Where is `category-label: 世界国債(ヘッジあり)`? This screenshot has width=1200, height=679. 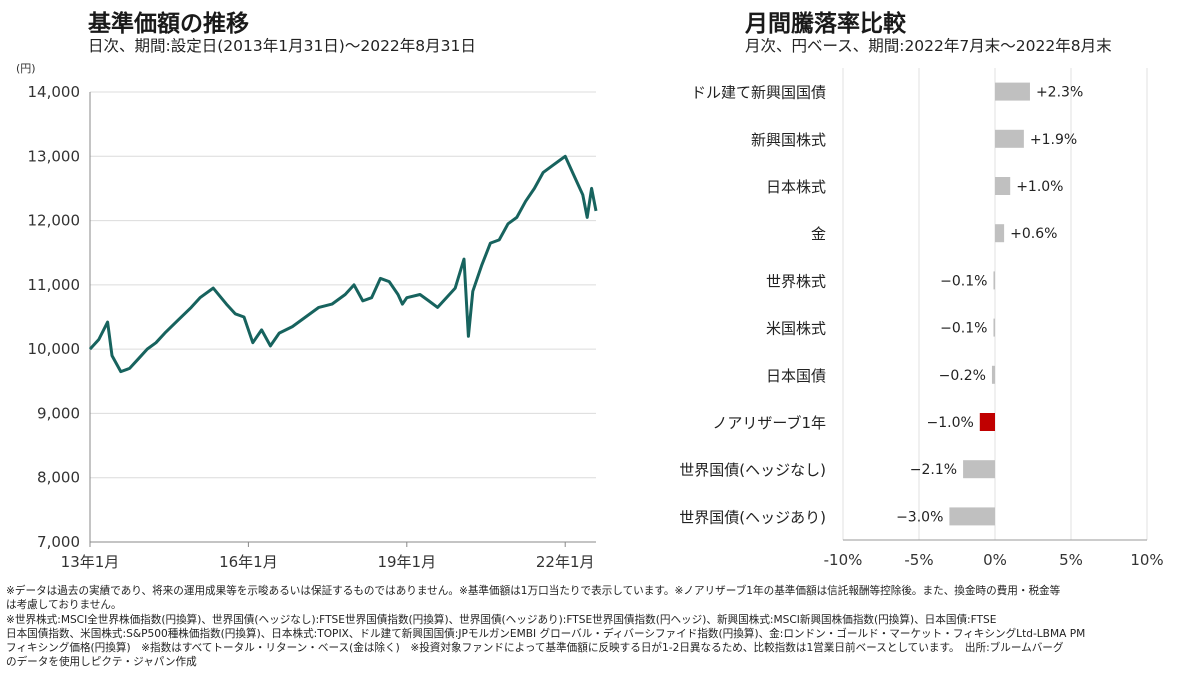
category-label: 世界国債(ヘッジあり) is located at coordinates (752, 517).